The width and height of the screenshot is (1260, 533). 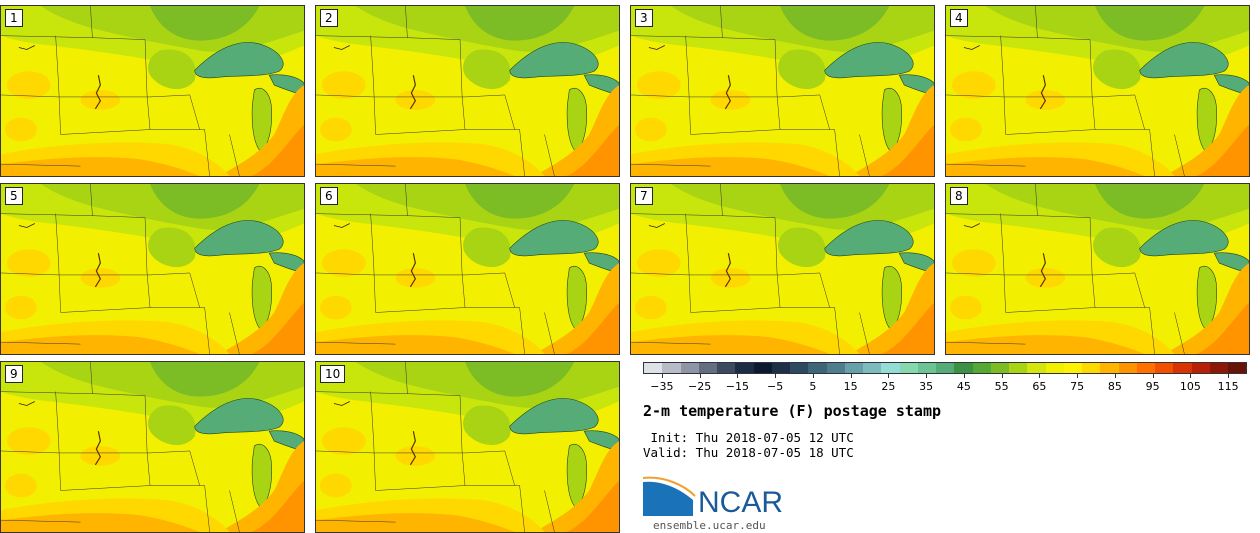 I want to click on map-panel-5: 5, so click(x=152, y=269).